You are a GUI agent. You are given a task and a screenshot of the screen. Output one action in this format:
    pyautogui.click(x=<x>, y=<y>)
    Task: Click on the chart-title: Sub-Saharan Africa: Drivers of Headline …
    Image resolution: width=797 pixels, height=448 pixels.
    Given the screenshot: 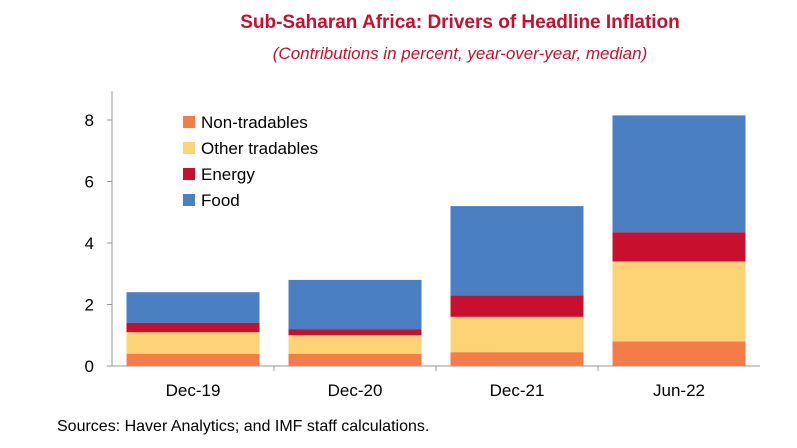 What is the action you would take?
    pyautogui.click(x=460, y=22)
    